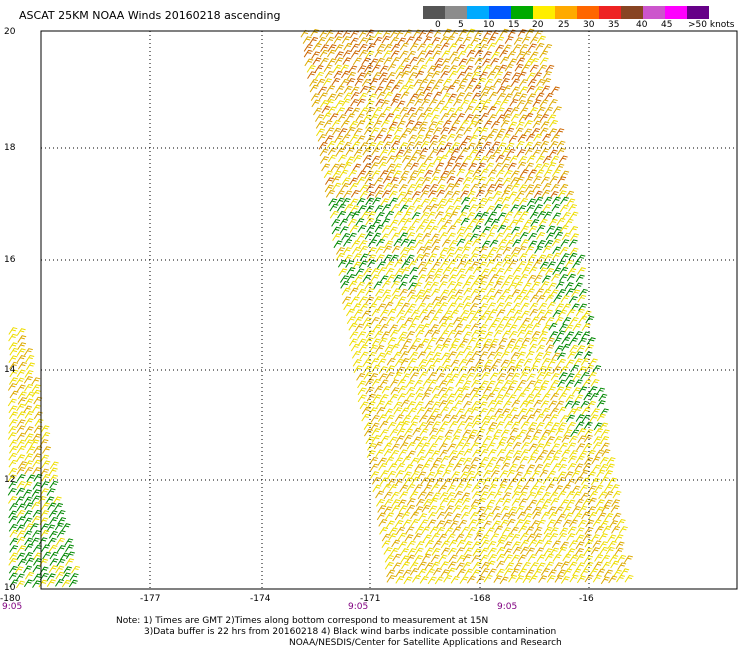 This screenshot has width=740, height=650. What do you see at coordinates (538, 25) in the screenshot?
I see `legend-label: 20` at bounding box center [538, 25].